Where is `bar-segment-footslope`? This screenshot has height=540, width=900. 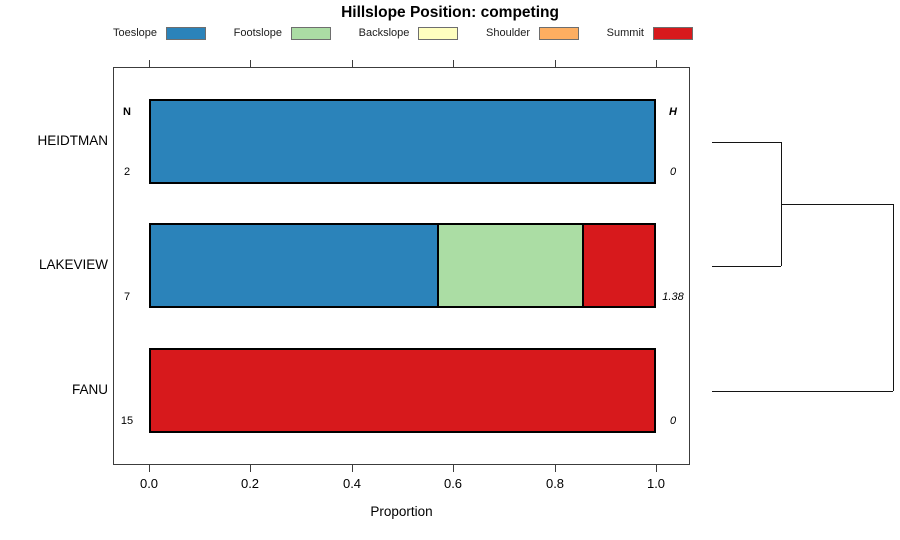
bar-segment-footslope is located at coordinates (511, 265).